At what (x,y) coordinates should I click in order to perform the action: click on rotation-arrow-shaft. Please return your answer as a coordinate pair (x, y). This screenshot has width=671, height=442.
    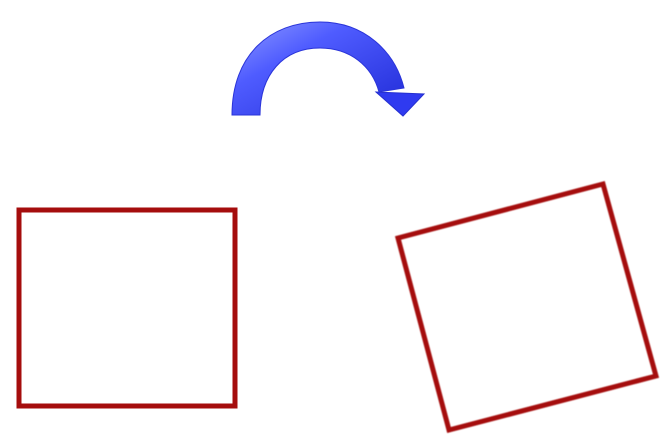
    Looking at the image, I should click on (318, 68).